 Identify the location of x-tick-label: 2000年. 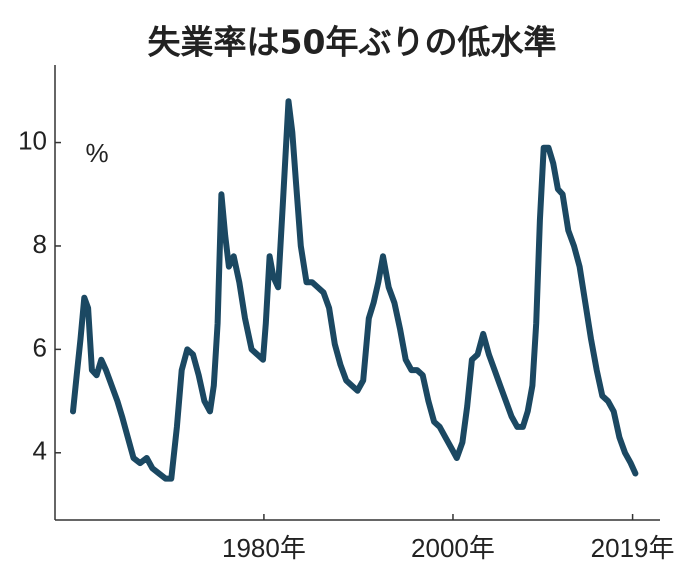
(453, 548).